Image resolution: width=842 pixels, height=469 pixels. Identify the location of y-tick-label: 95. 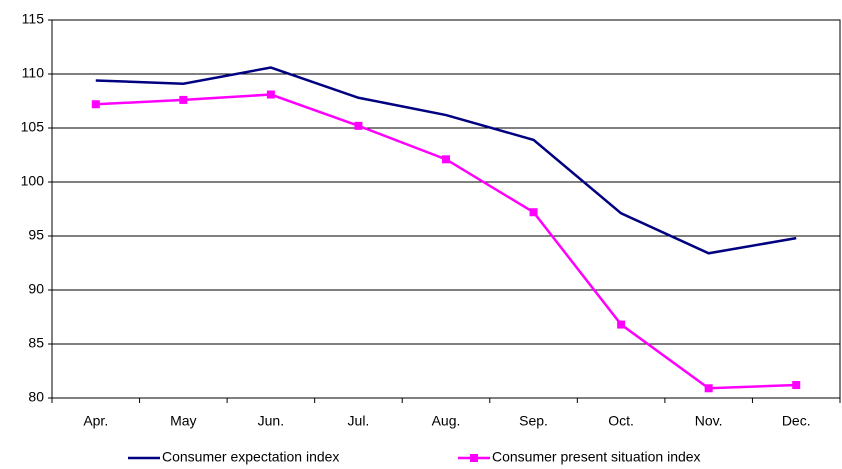
(36, 235).